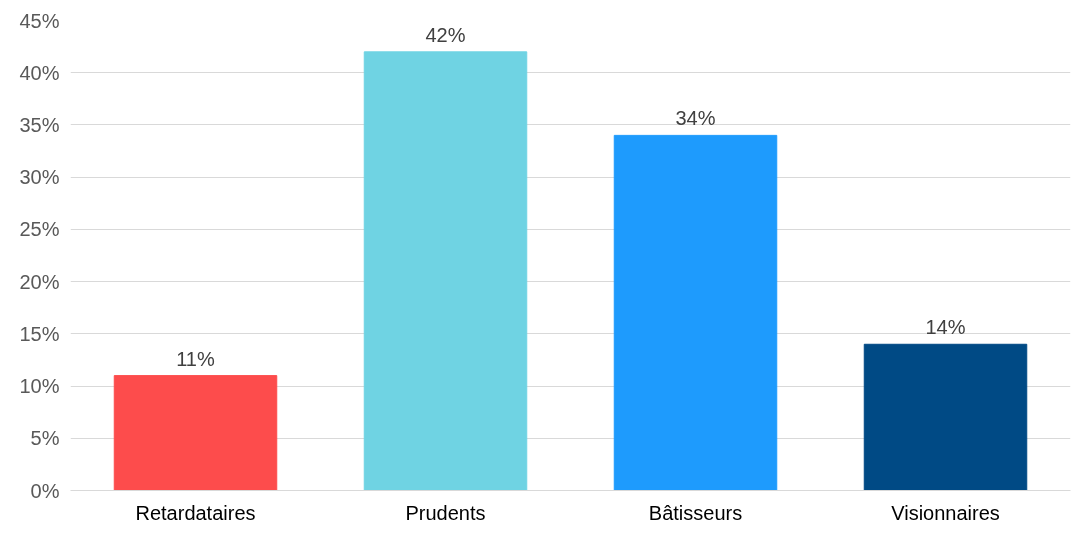 Image resolution: width=1088 pixels, height=542 pixels. Describe the element at coordinates (445, 34) in the screenshot. I see `data-label: 42%` at that location.